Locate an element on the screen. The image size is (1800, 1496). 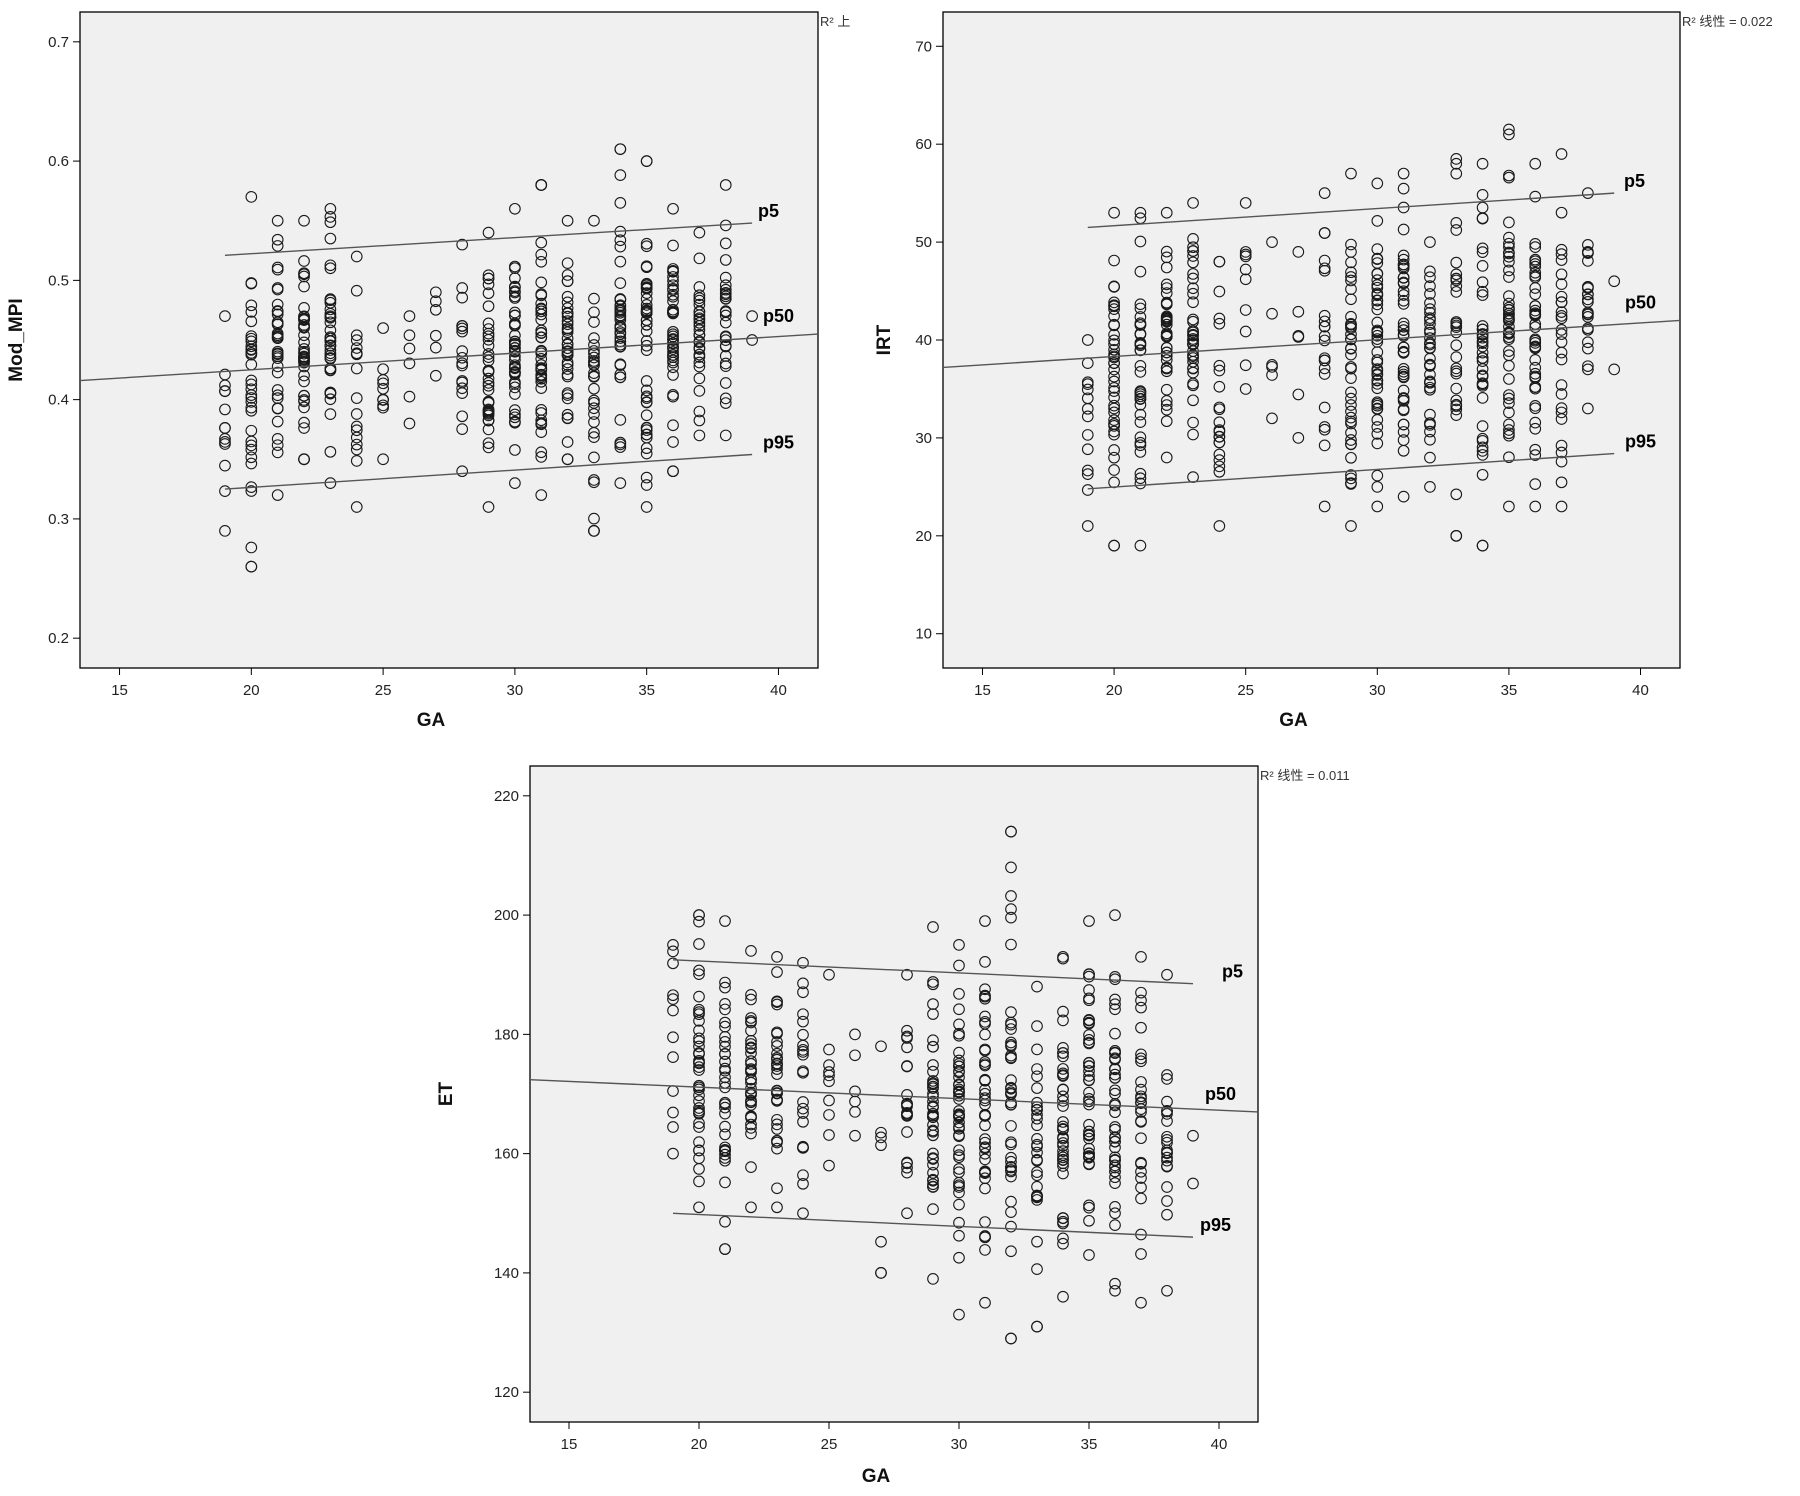
percentile-line-p95 is located at coordinates (933, 1225).